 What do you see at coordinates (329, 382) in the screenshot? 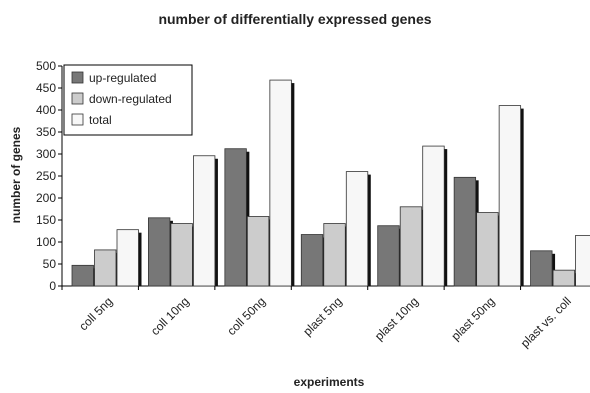
I see `x-axis-label: experiments` at bounding box center [329, 382].